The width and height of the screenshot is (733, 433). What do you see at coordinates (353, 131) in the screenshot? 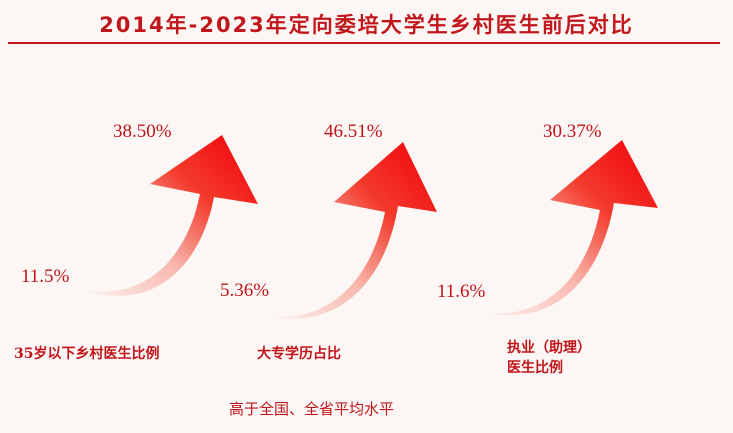
I see `metric-after-value: 46.51%` at bounding box center [353, 131].